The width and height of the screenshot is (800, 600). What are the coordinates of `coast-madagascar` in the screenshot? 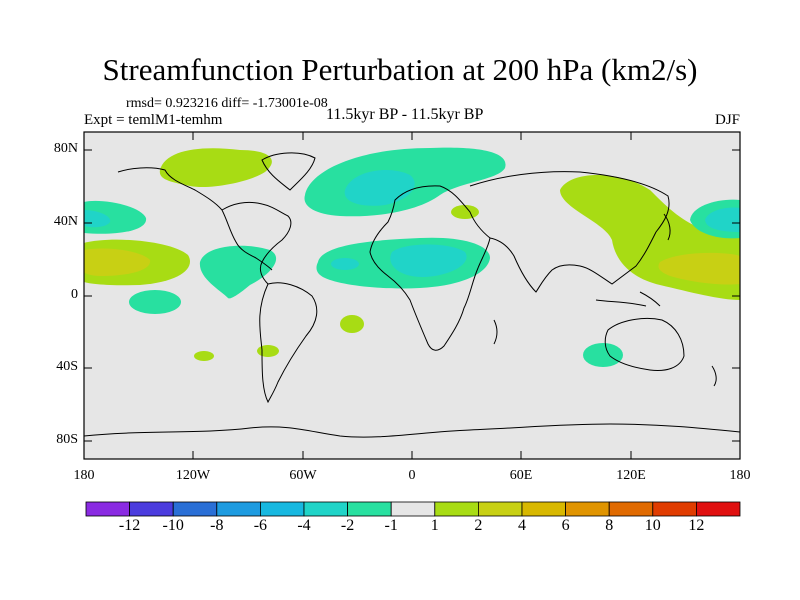 It's located at (495, 332).